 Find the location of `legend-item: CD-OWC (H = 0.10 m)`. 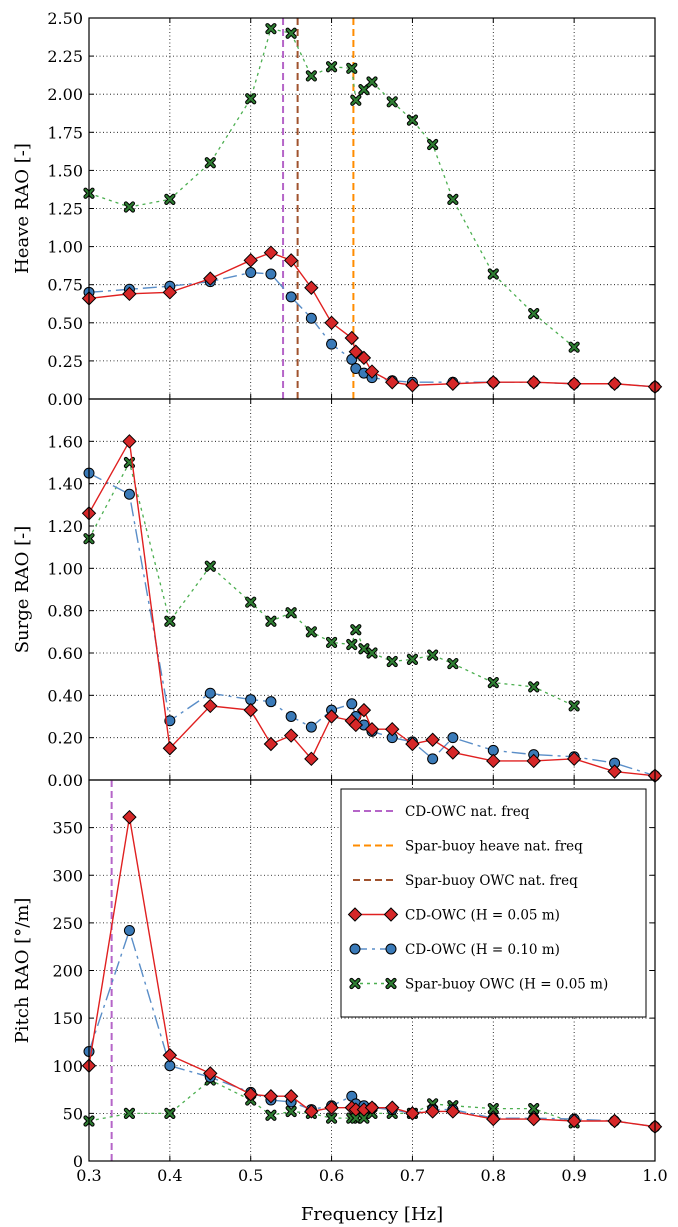

legend-item: CD-OWC (H = 0.10 m) is located at coordinates (454, 950).